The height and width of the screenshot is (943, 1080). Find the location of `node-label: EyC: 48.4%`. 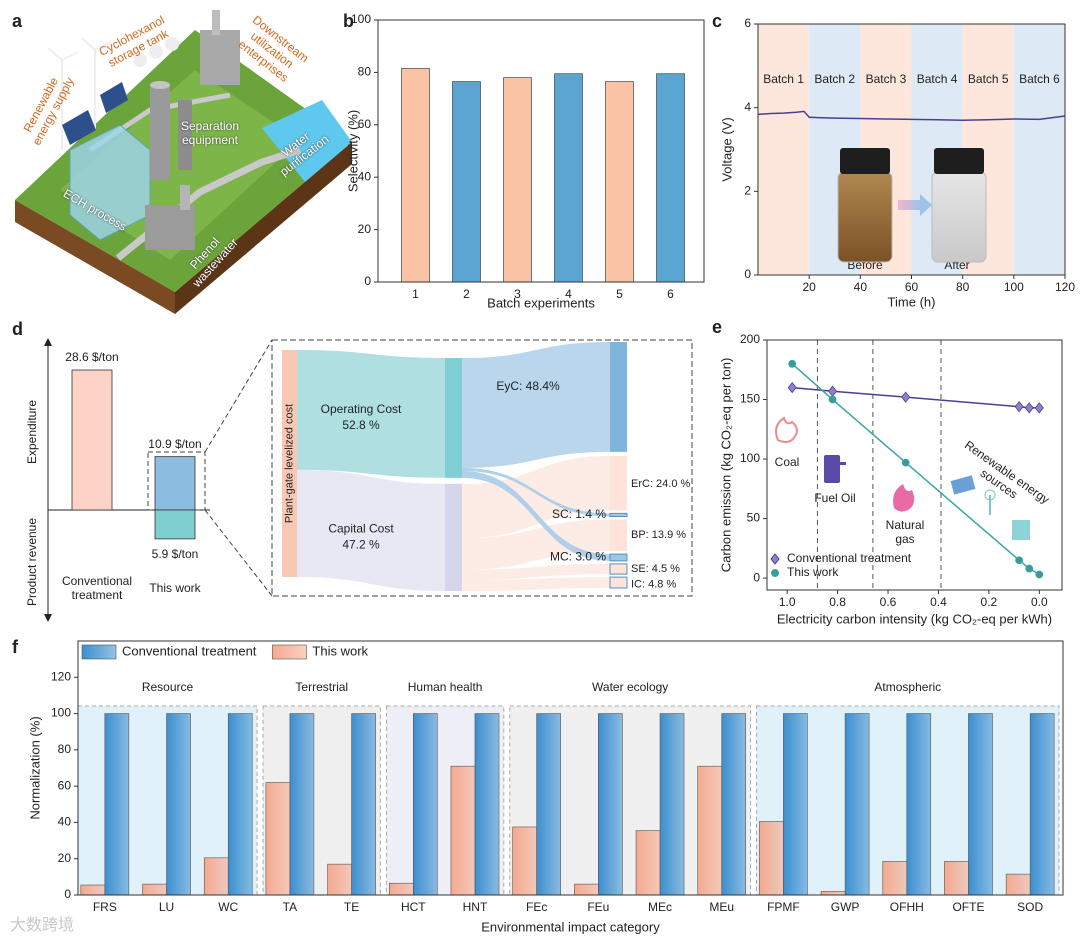

node-label: EyC: 48.4% is located at coordinates (528, 386).